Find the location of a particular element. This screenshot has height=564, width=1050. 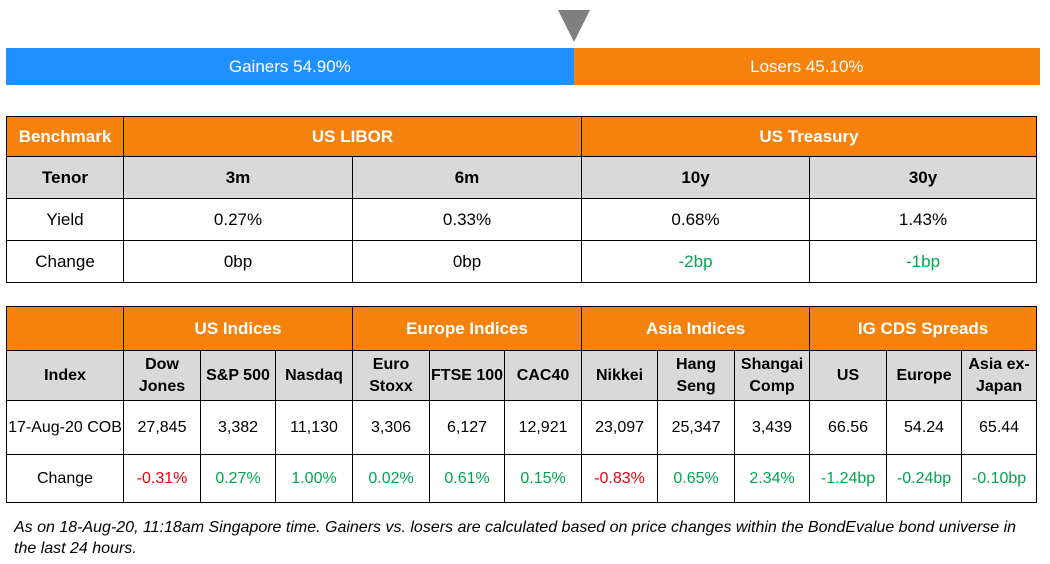

change-cell: -0.10bp is located at coordinates (999, 478).